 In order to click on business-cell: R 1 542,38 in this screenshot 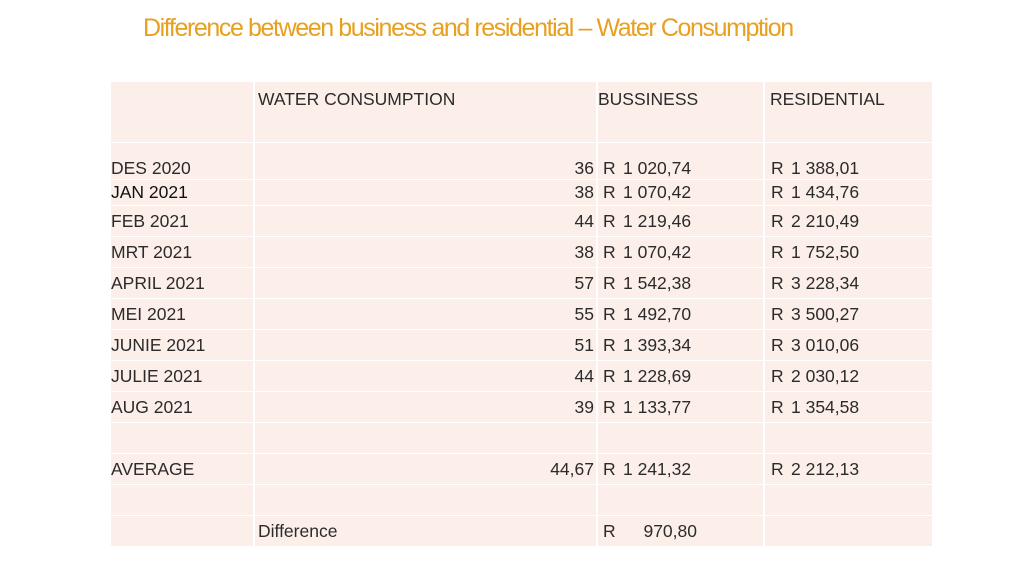, I will do `click(680, 283)`.